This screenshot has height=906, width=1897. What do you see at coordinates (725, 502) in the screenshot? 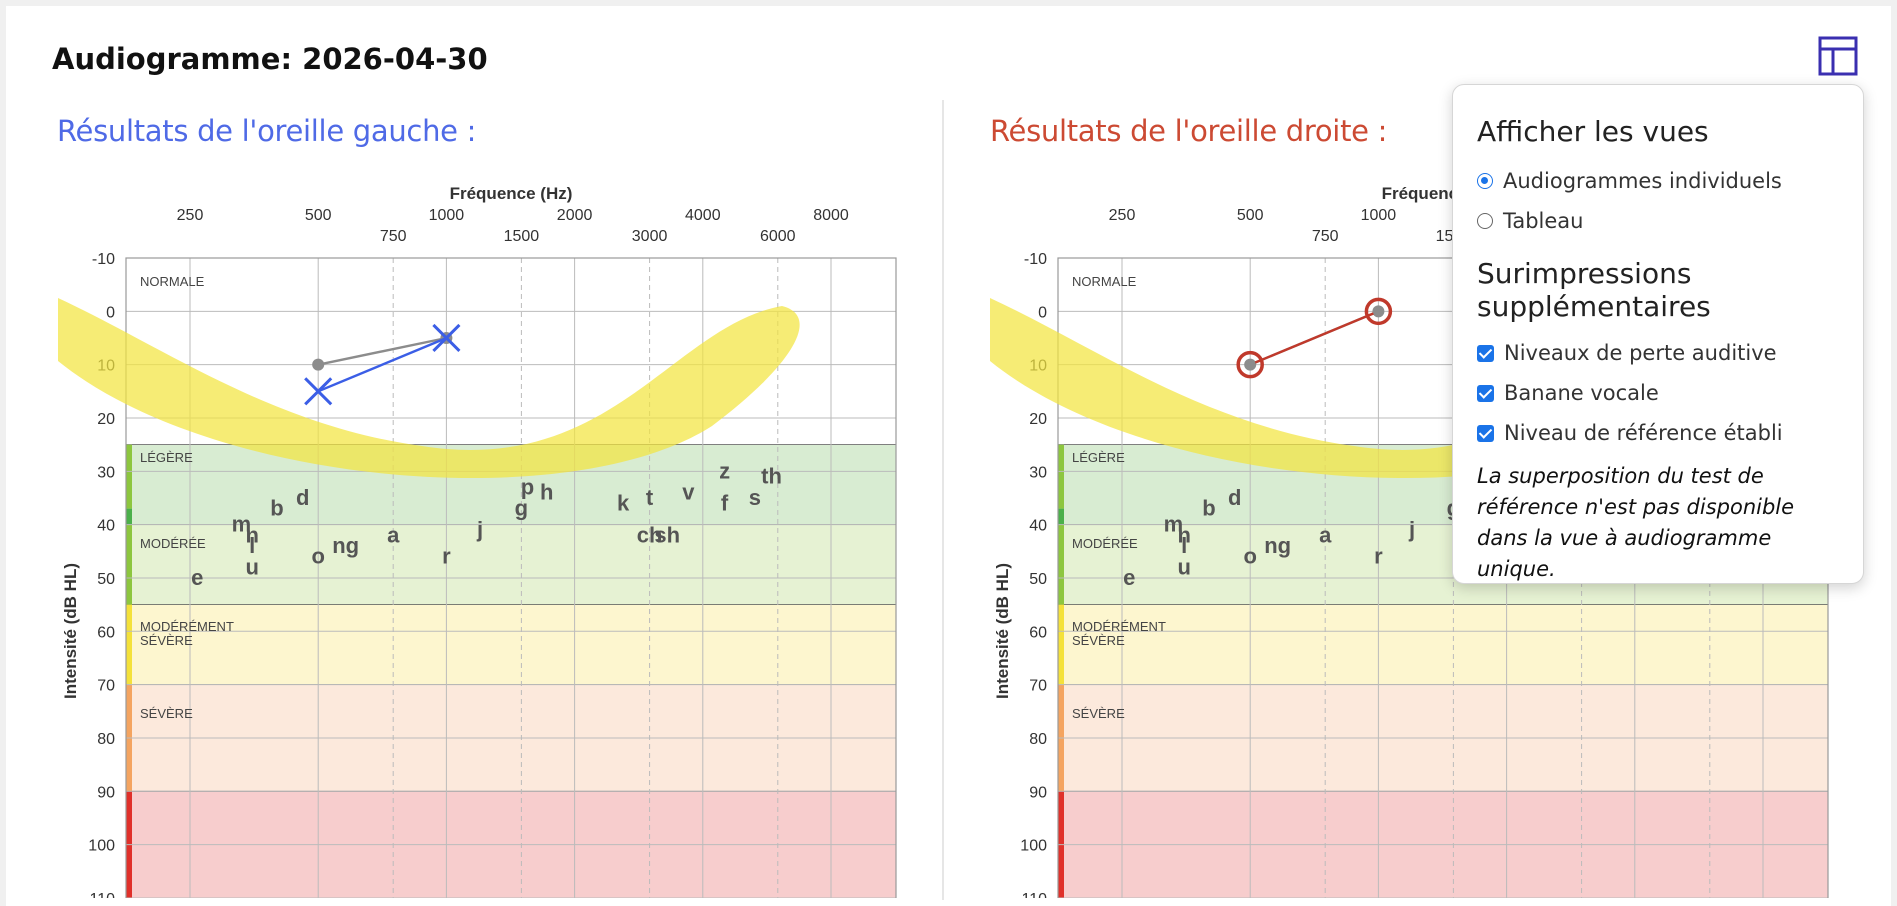
I see `phoneme-label: f` at bounding box center [725, 502].